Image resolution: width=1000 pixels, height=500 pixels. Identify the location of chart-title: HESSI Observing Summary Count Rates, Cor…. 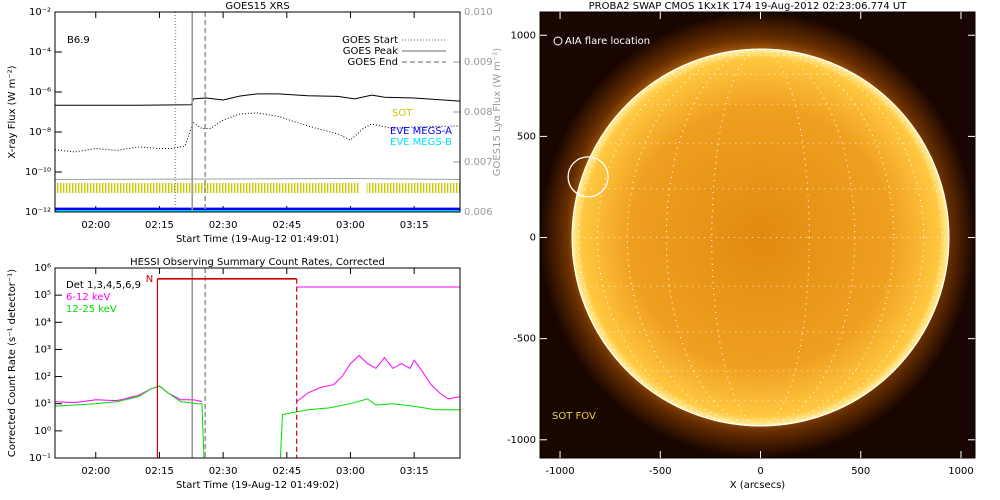
(257, 262).